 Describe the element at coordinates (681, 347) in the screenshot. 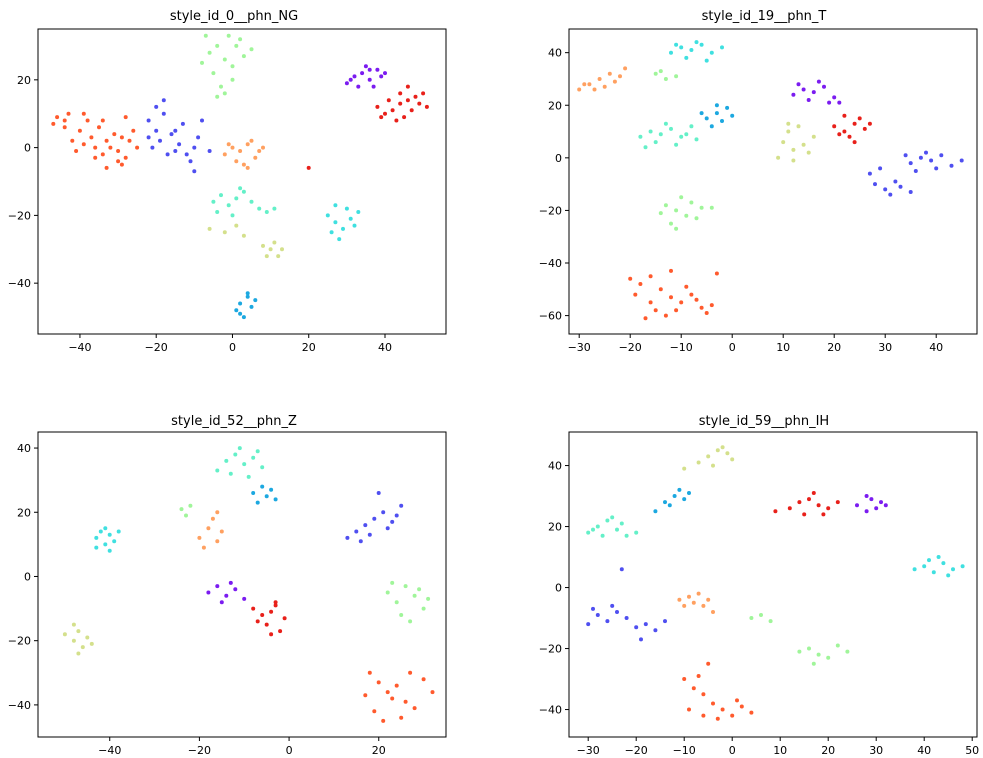

I see `x-tick-label: −10` at that location.